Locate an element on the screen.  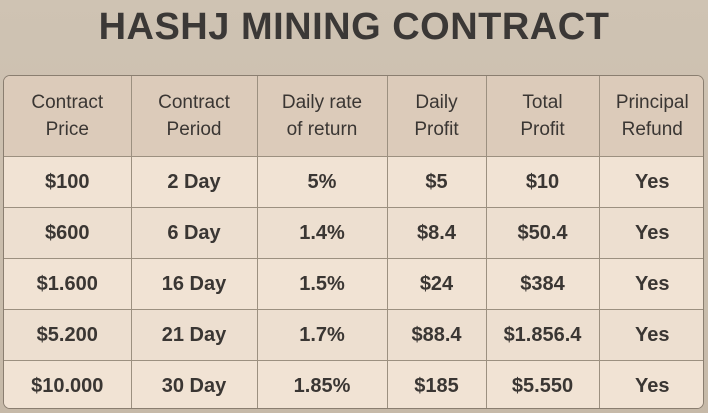
header-principal-refund: Principal Refund is located at coordinates (650, 116).